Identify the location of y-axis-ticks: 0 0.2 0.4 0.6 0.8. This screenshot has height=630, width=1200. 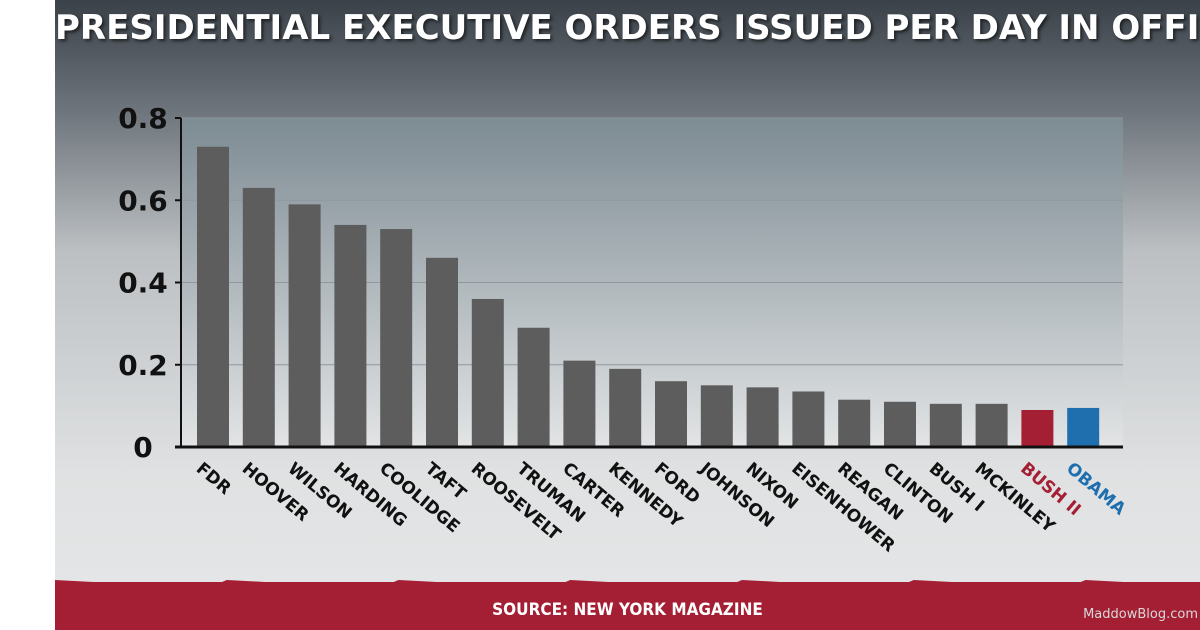
(149, 283).